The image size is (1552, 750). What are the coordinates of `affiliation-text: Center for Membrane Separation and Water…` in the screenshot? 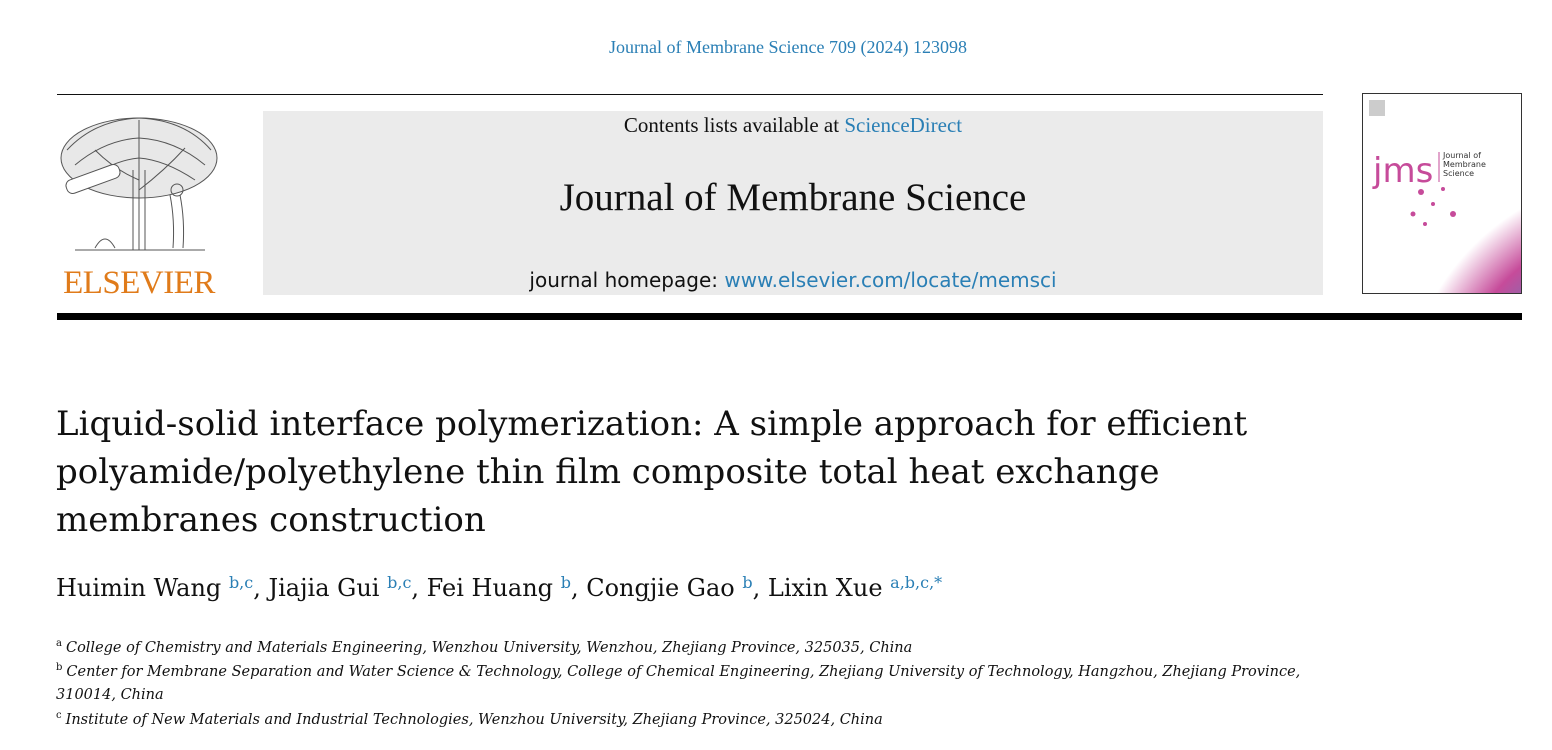 It's located at (683, 672).